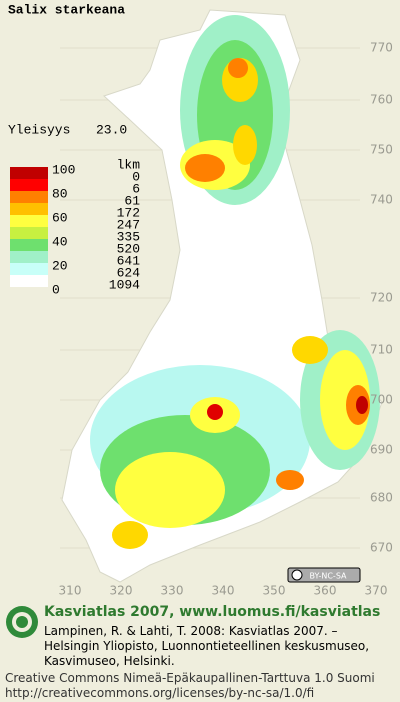  I want to click on easting-label: 310, so click(70, 591).